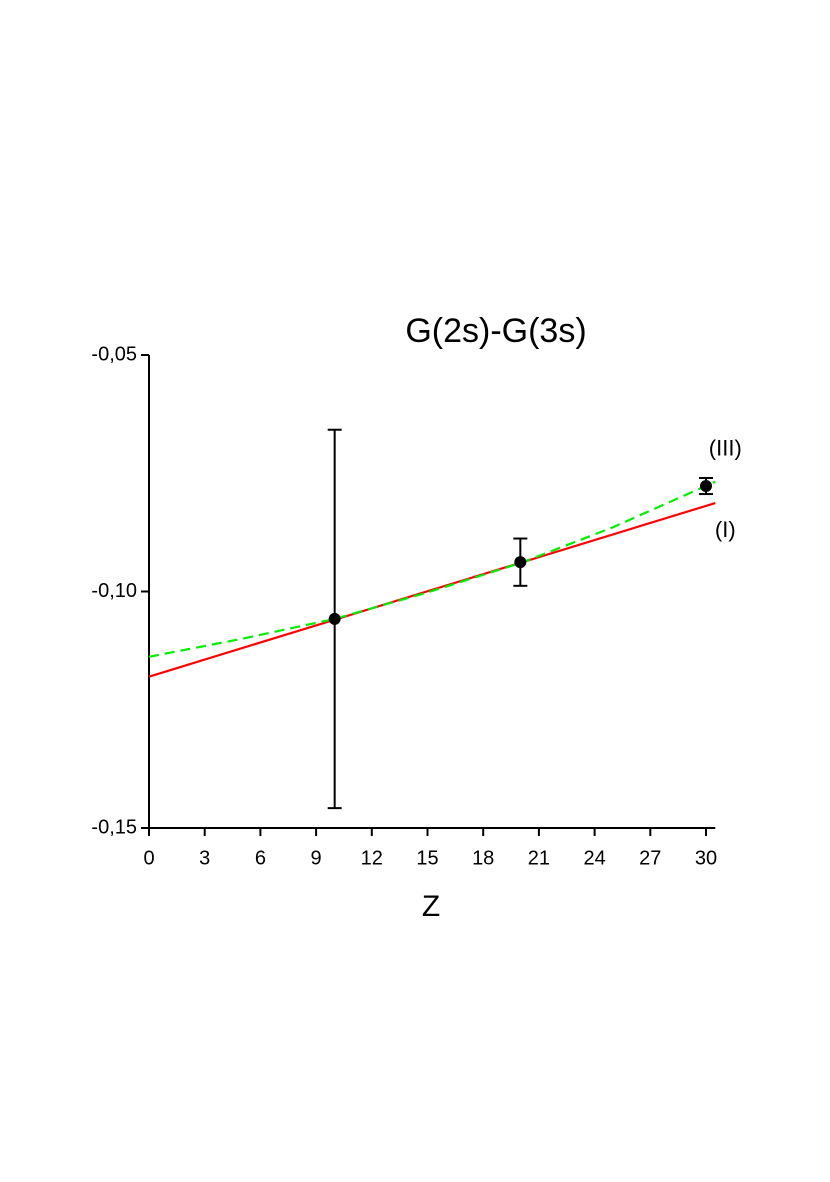  I want to click on series-label: (I), so click(725, 529).